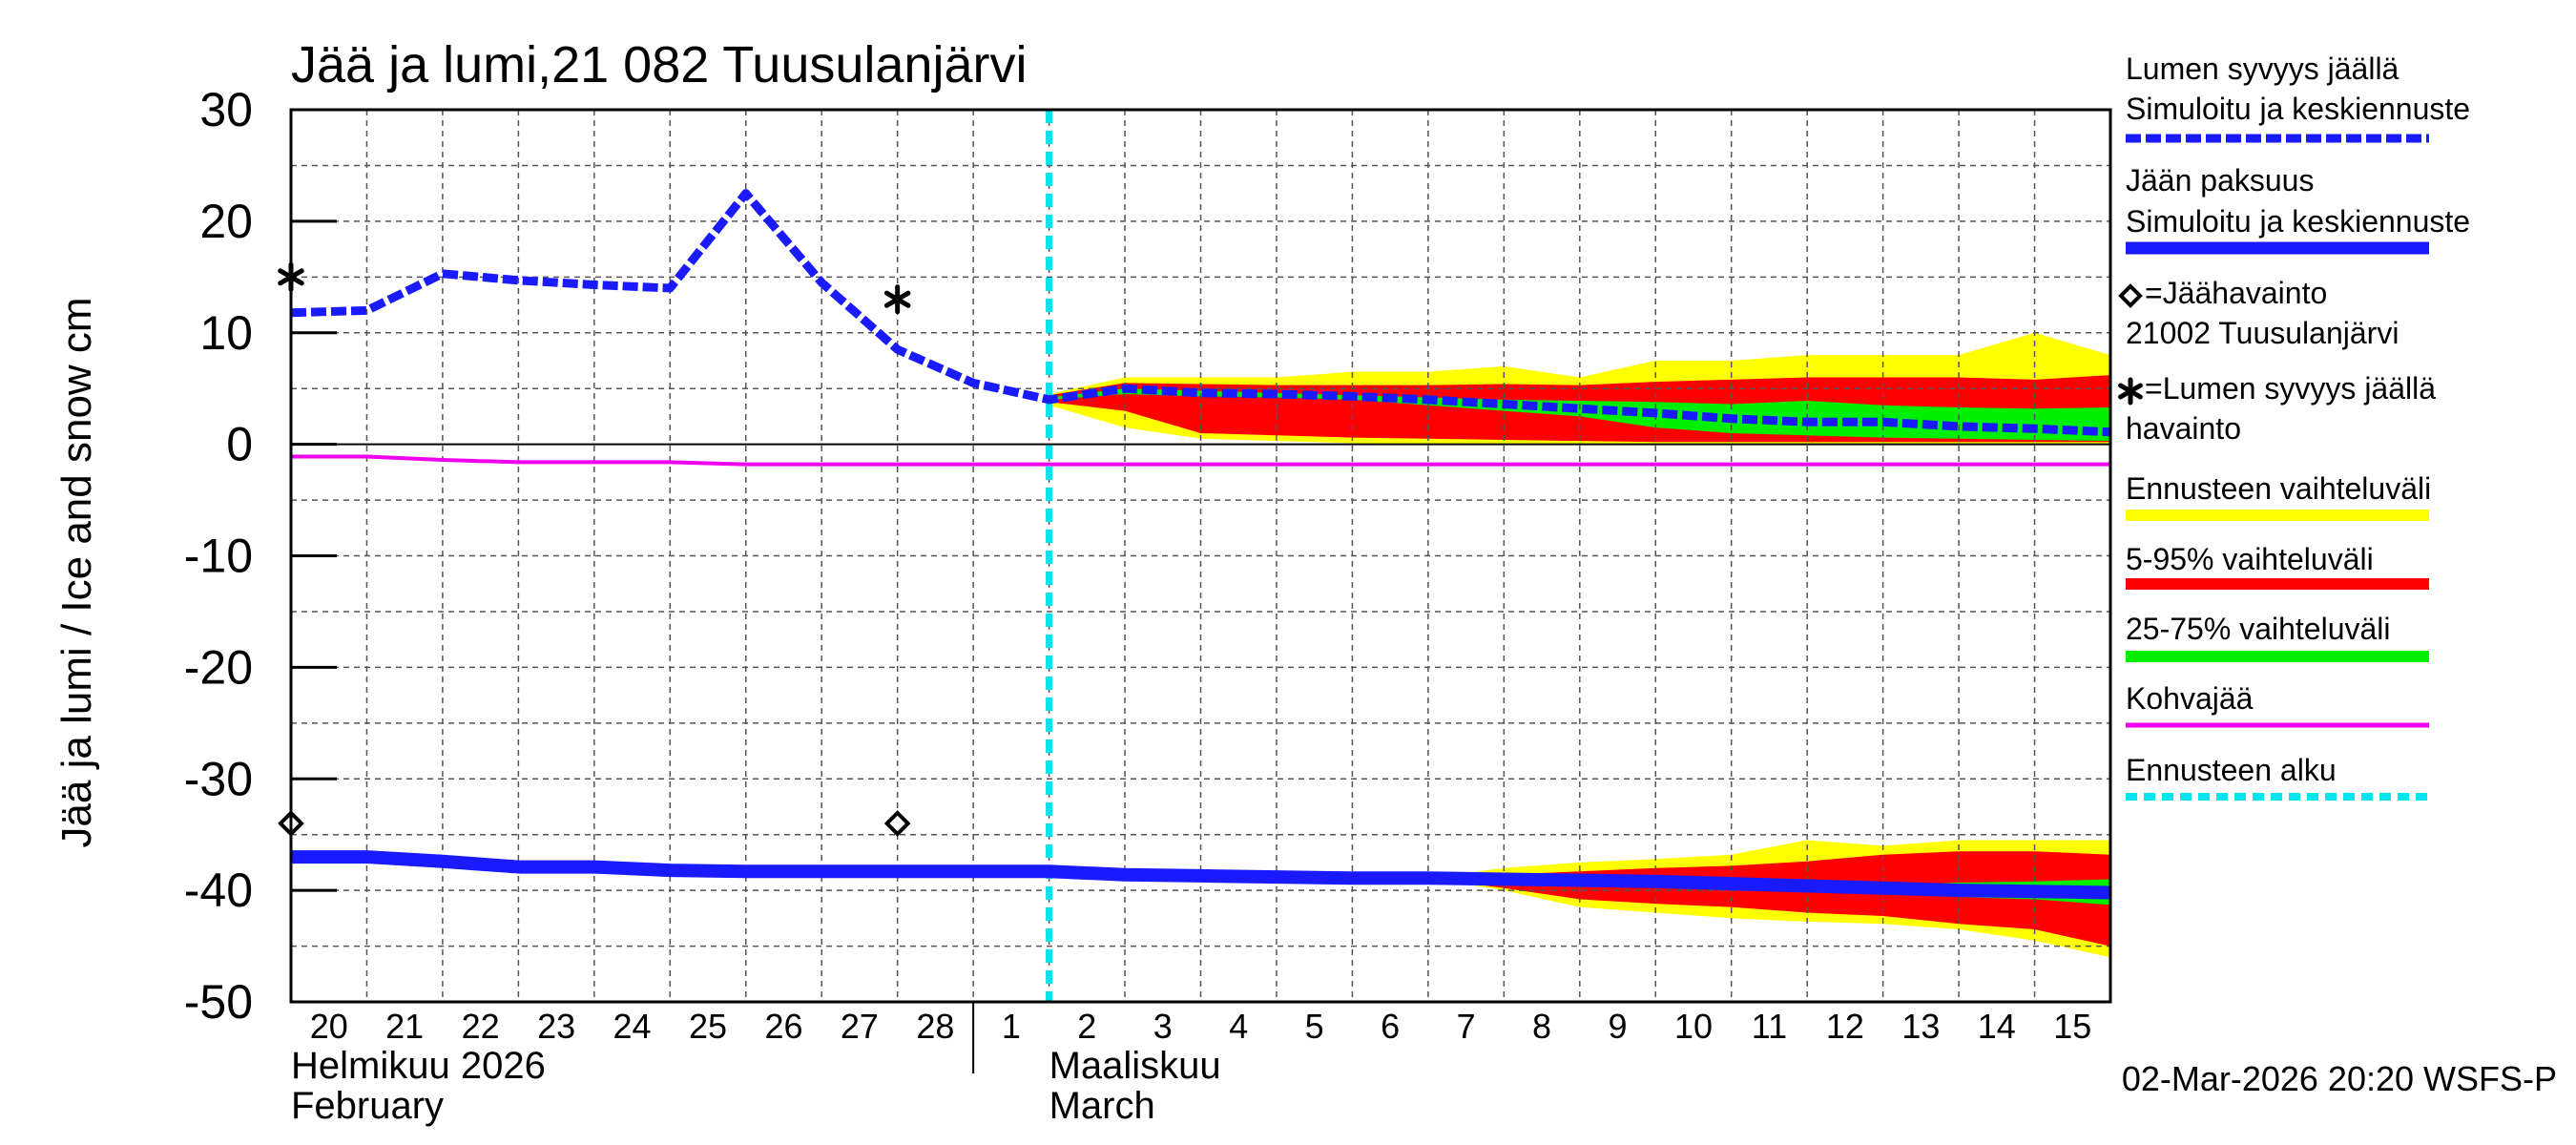 Image resolution: width=2576 pixels, height=1145 pixels. What do you see at coordinates (1011, 1026) in the screenshot?
I see `x-tick-label: 1` at bounding box center [1011, 1026].